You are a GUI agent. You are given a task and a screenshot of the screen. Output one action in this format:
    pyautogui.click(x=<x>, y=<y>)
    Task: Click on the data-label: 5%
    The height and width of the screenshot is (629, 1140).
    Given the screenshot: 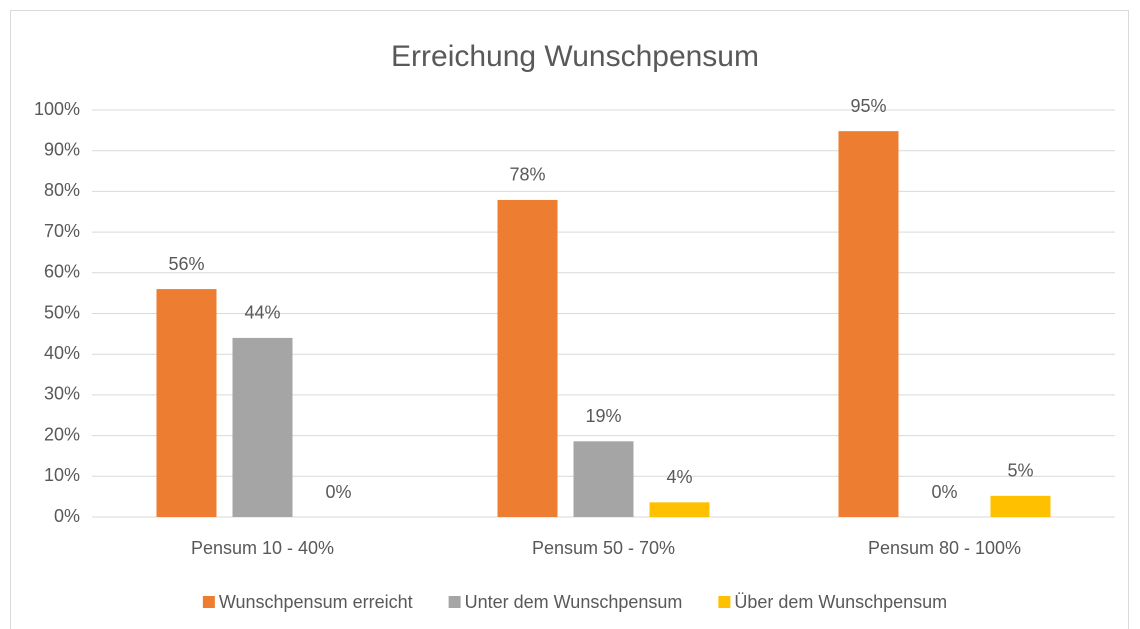 What is the action you would take?
    pyautogui.click(x=1020, y=471)
    